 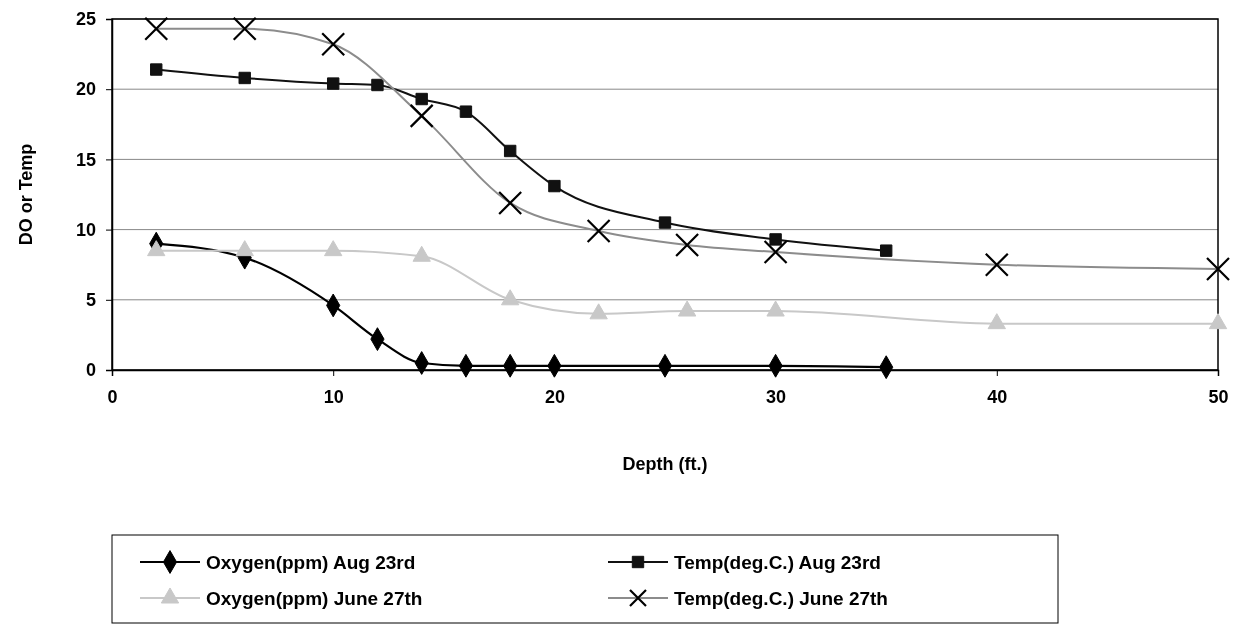 What do you see at coordinates (90, 370) in the screenshot?
I see `y-tick-label: 0` at bounding box center [90, 370].